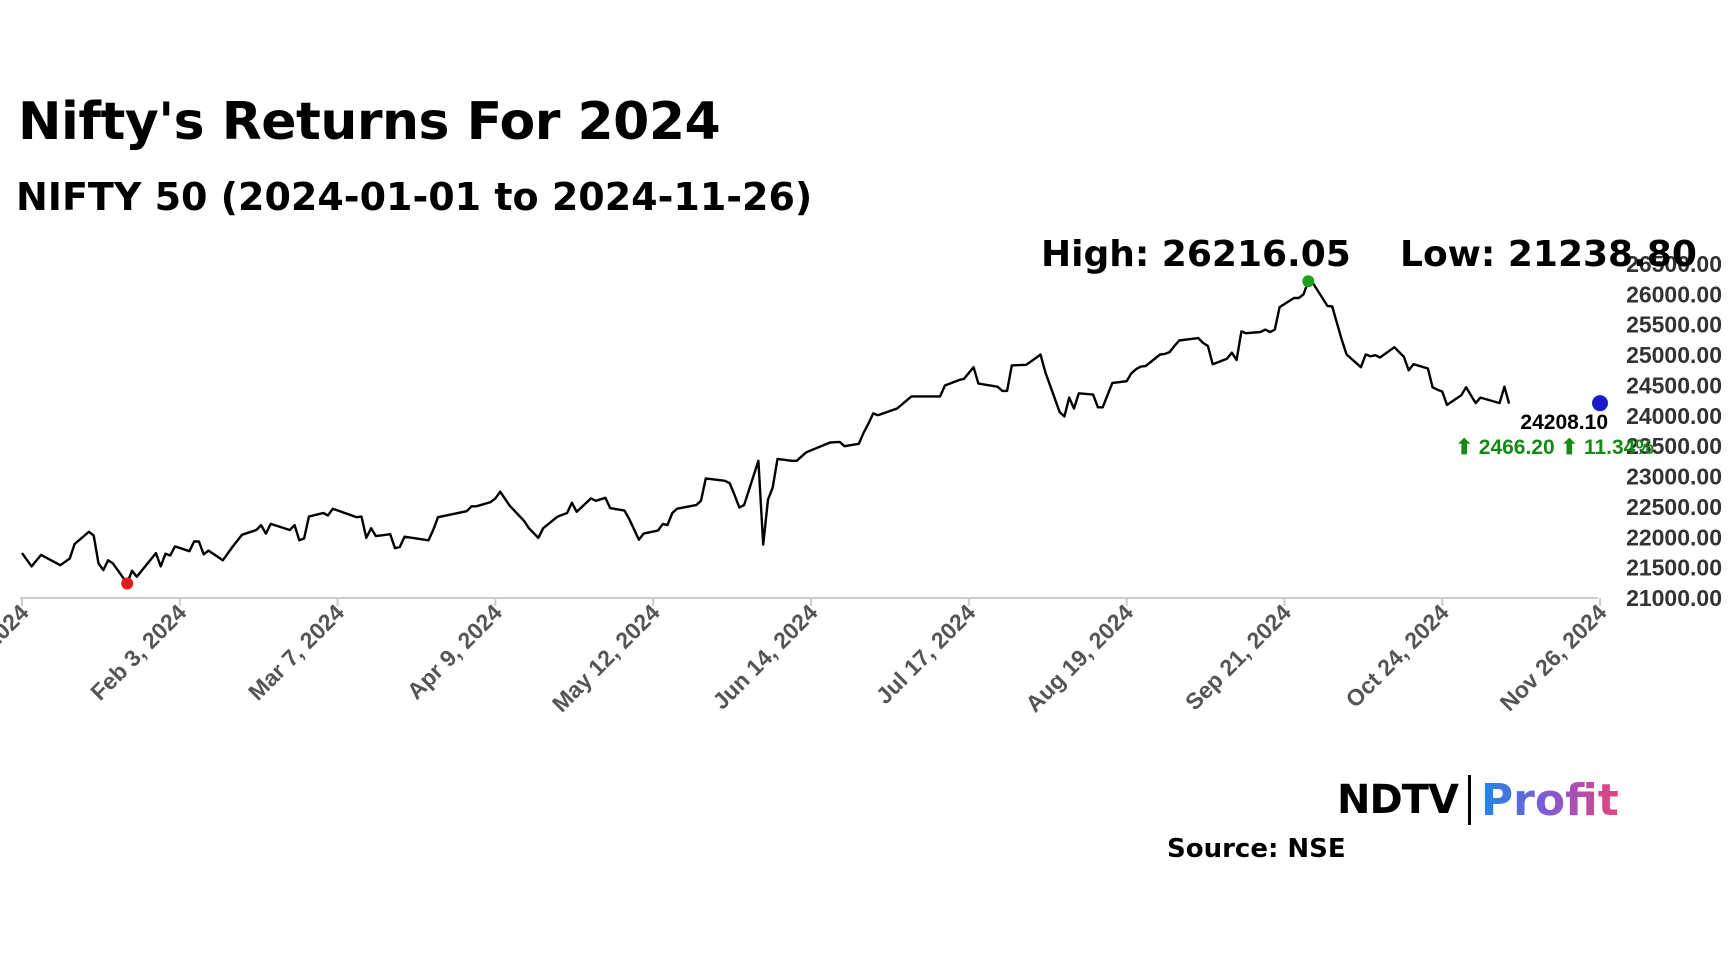  Describe the element at coordinates (1396, 655) in the screenshot. I see `x-tick-label: Oct 24, 2024` at that location.